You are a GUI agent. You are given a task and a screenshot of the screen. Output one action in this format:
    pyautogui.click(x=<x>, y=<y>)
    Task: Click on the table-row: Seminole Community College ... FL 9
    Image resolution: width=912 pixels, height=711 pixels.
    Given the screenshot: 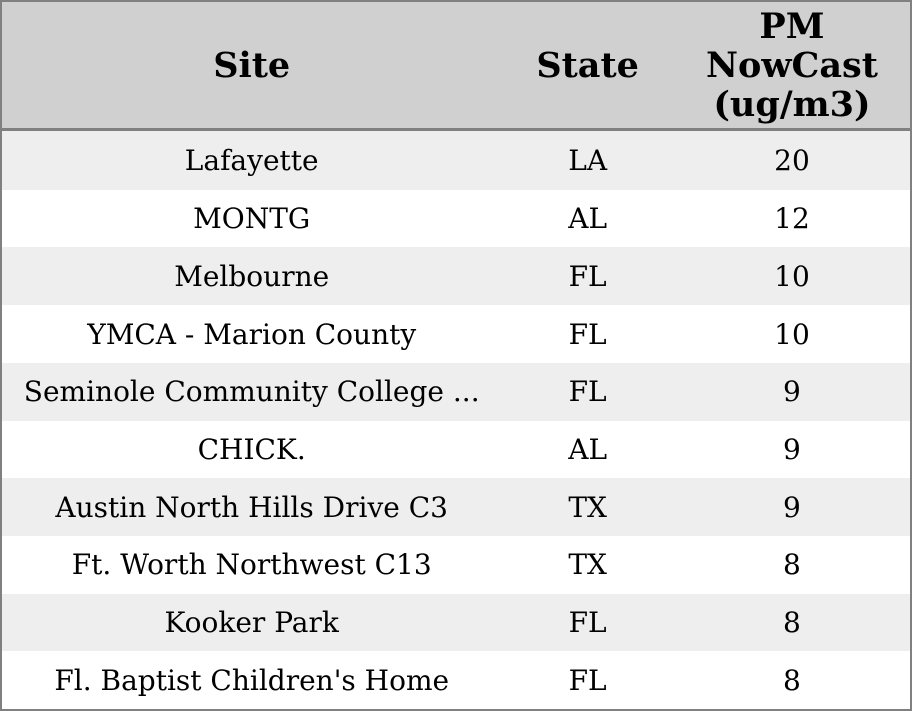 What is the action you would take?
    pyautogui.click(x=456, y=391)
    